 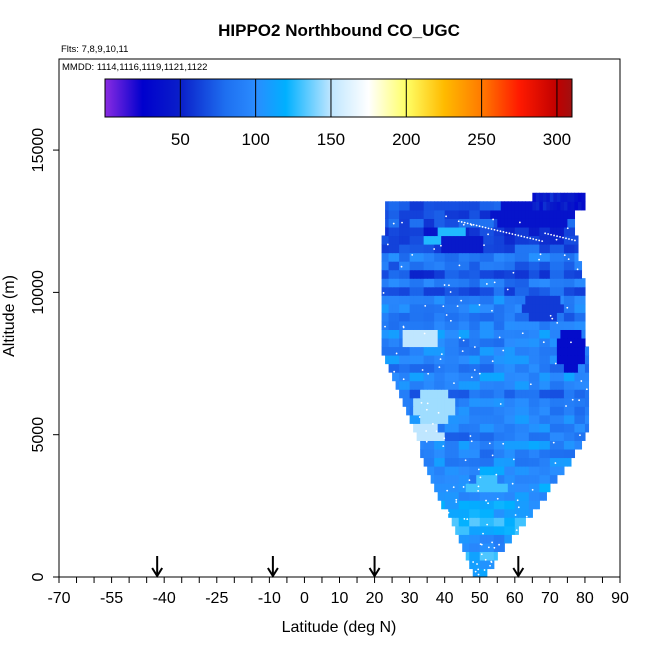 What do you see at coordinates (216, 598) in the screenshot?
I see `x-tick-label: -25` at bounding box center [216, 598].